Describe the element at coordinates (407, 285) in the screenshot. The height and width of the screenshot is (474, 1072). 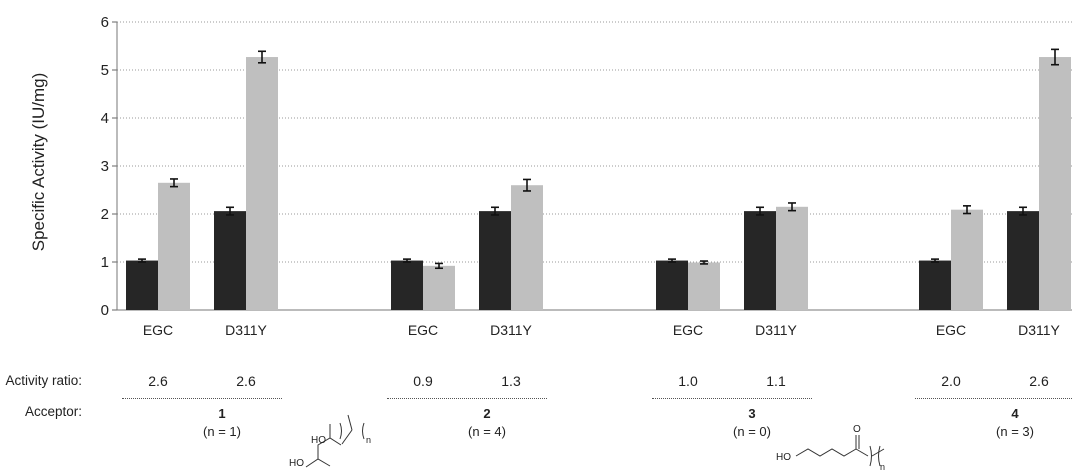
I see `bar-2-egc-dark` at that location.